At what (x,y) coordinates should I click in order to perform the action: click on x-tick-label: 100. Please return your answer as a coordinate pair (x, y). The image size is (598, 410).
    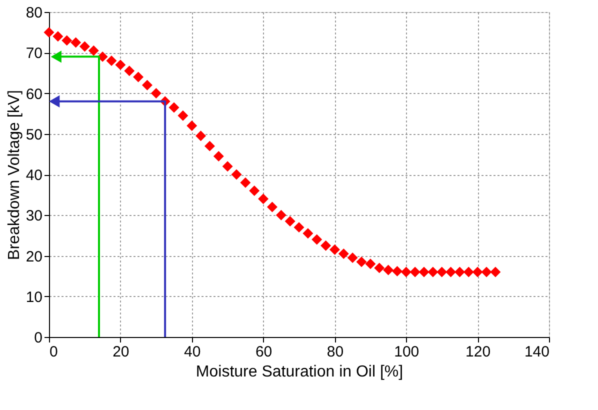
    Looking at the image, I should click on (407, 352).